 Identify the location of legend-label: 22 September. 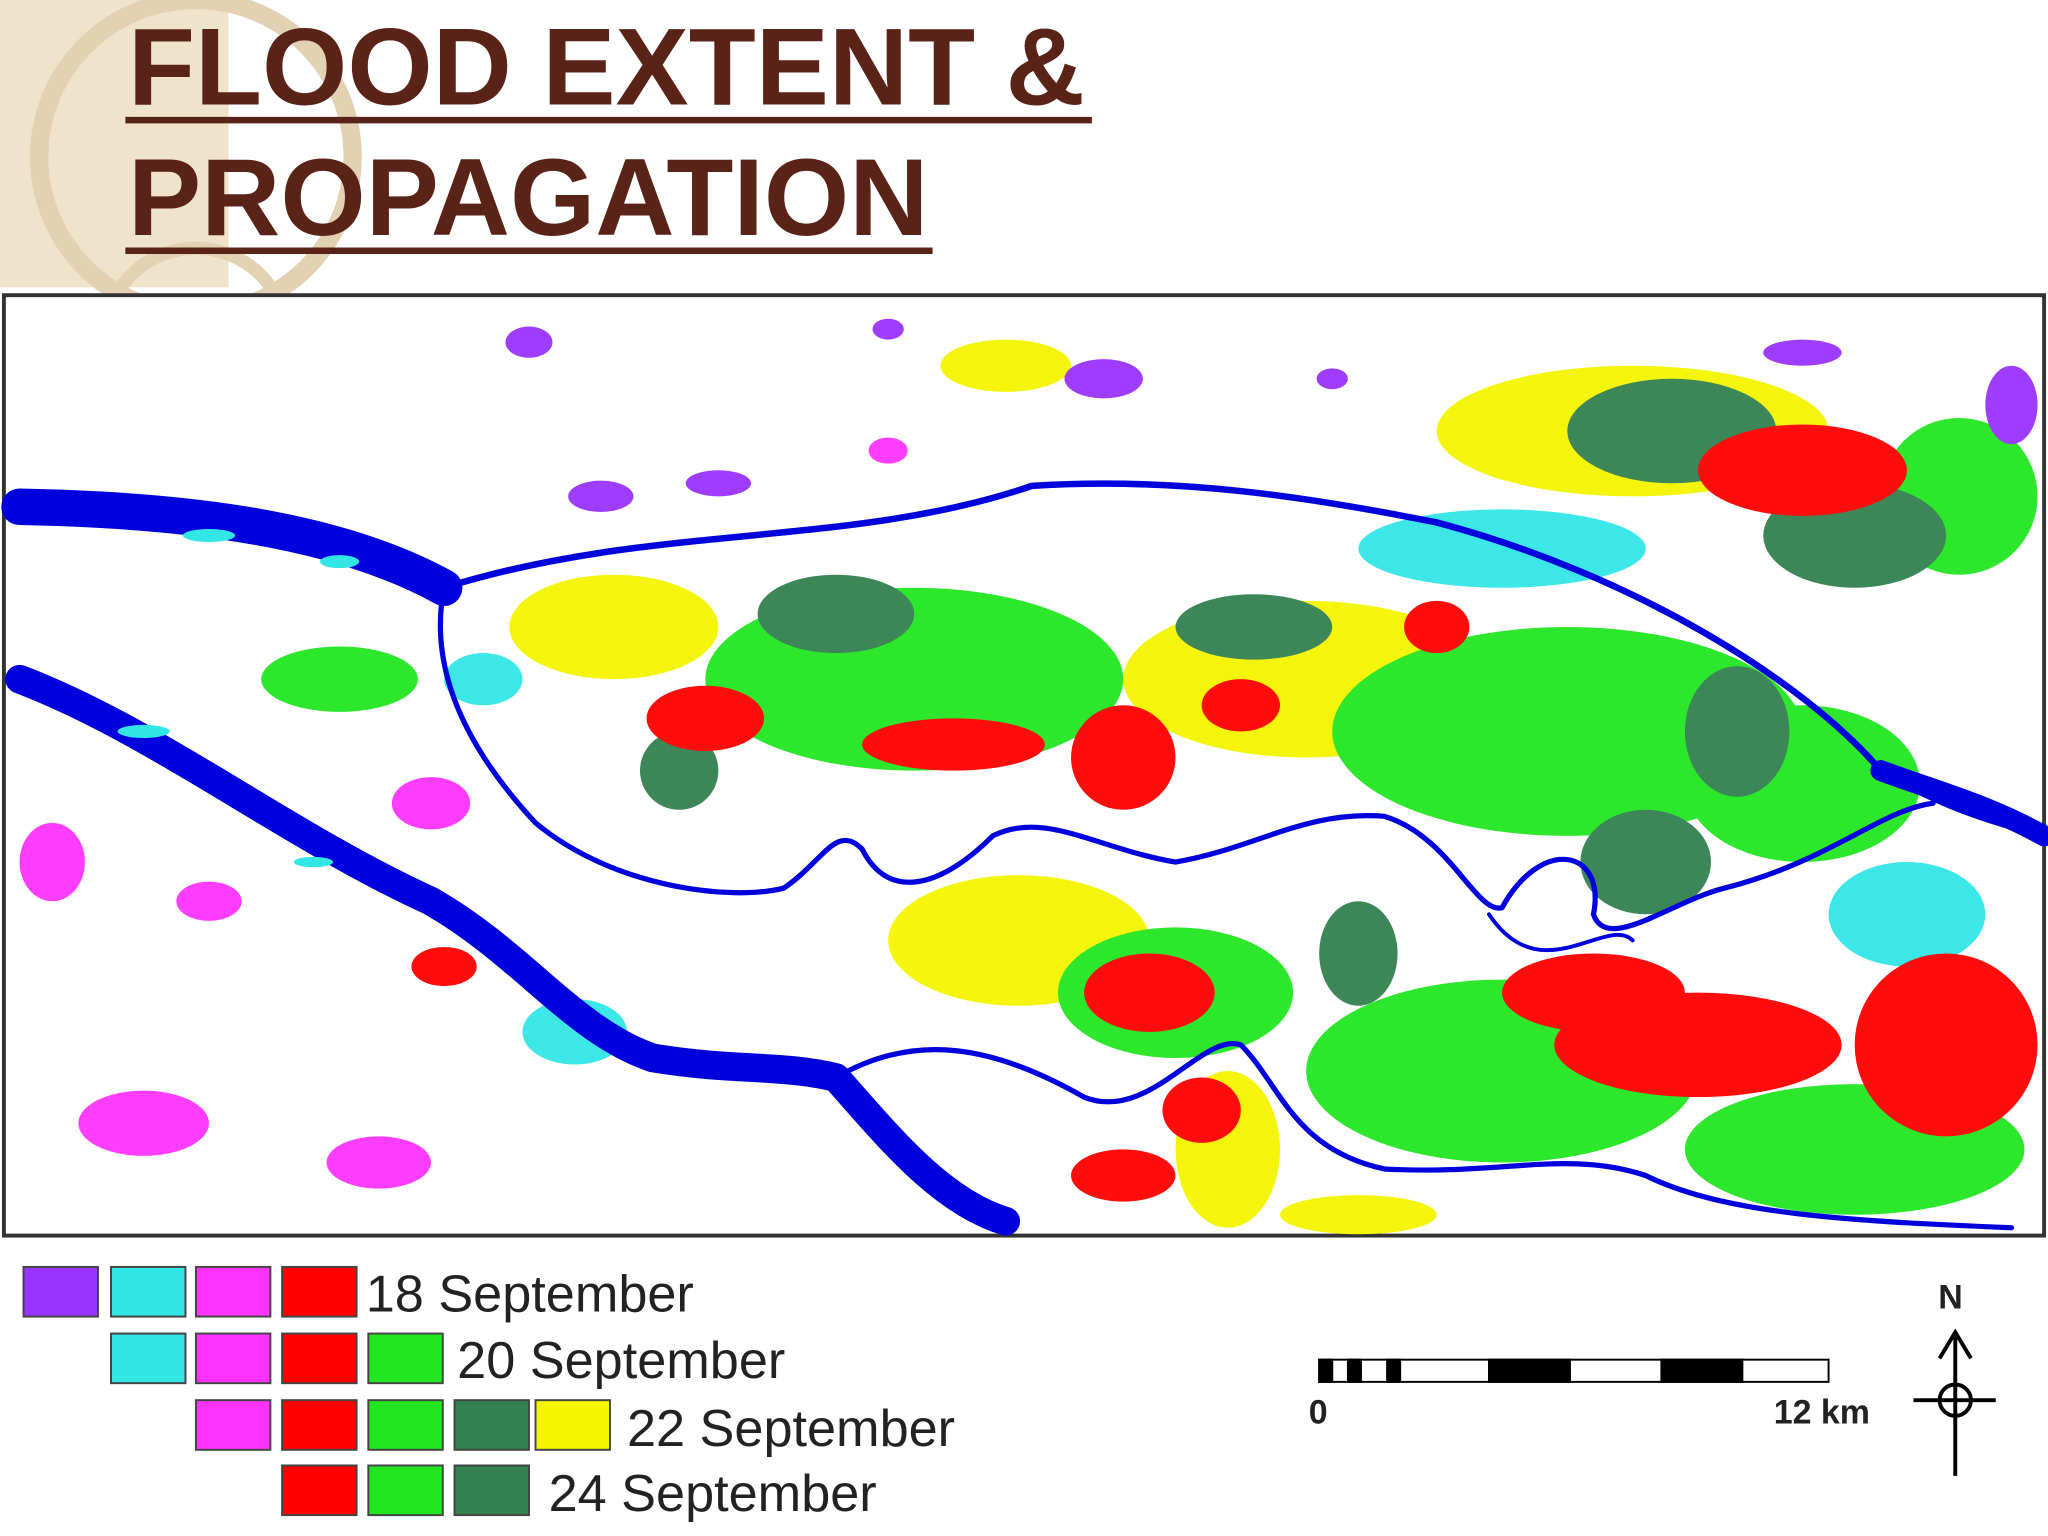
(791, 1429).